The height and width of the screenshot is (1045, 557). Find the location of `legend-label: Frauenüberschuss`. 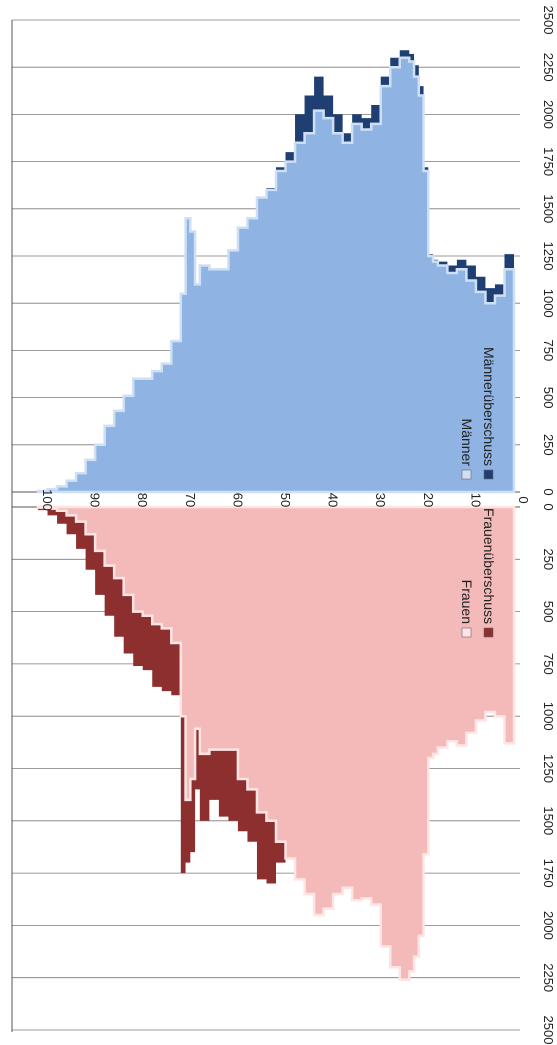

legend-label: Frauenüberschuss is located at coordinates (489, 566).